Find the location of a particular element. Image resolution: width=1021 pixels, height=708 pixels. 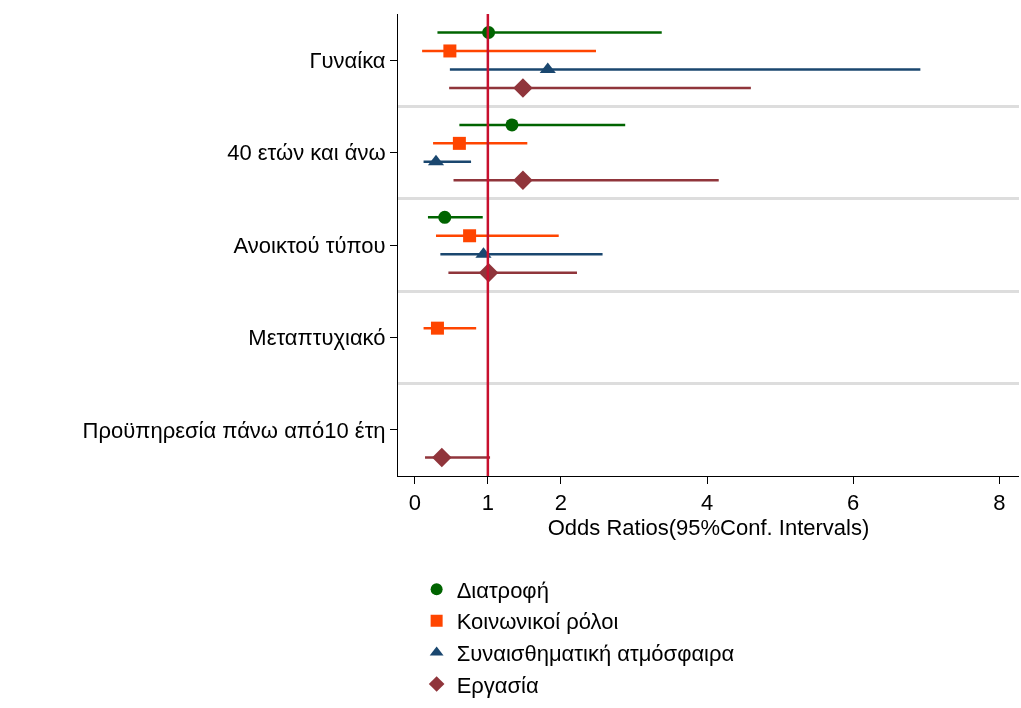

x-tick-label: 6 is located at coordinates (853, 503).